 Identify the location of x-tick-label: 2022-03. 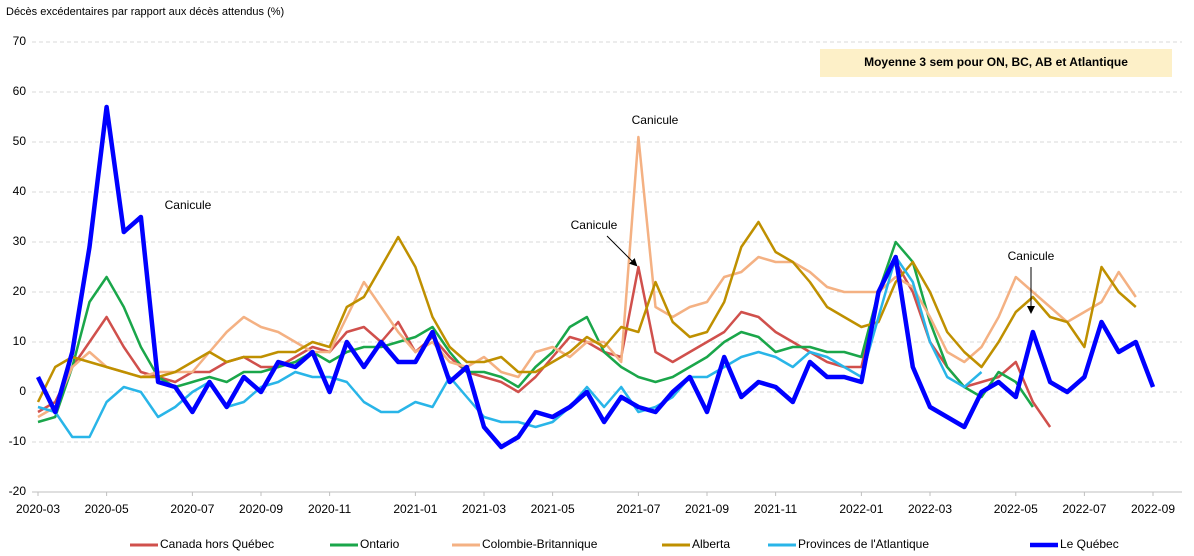
(930, 509).